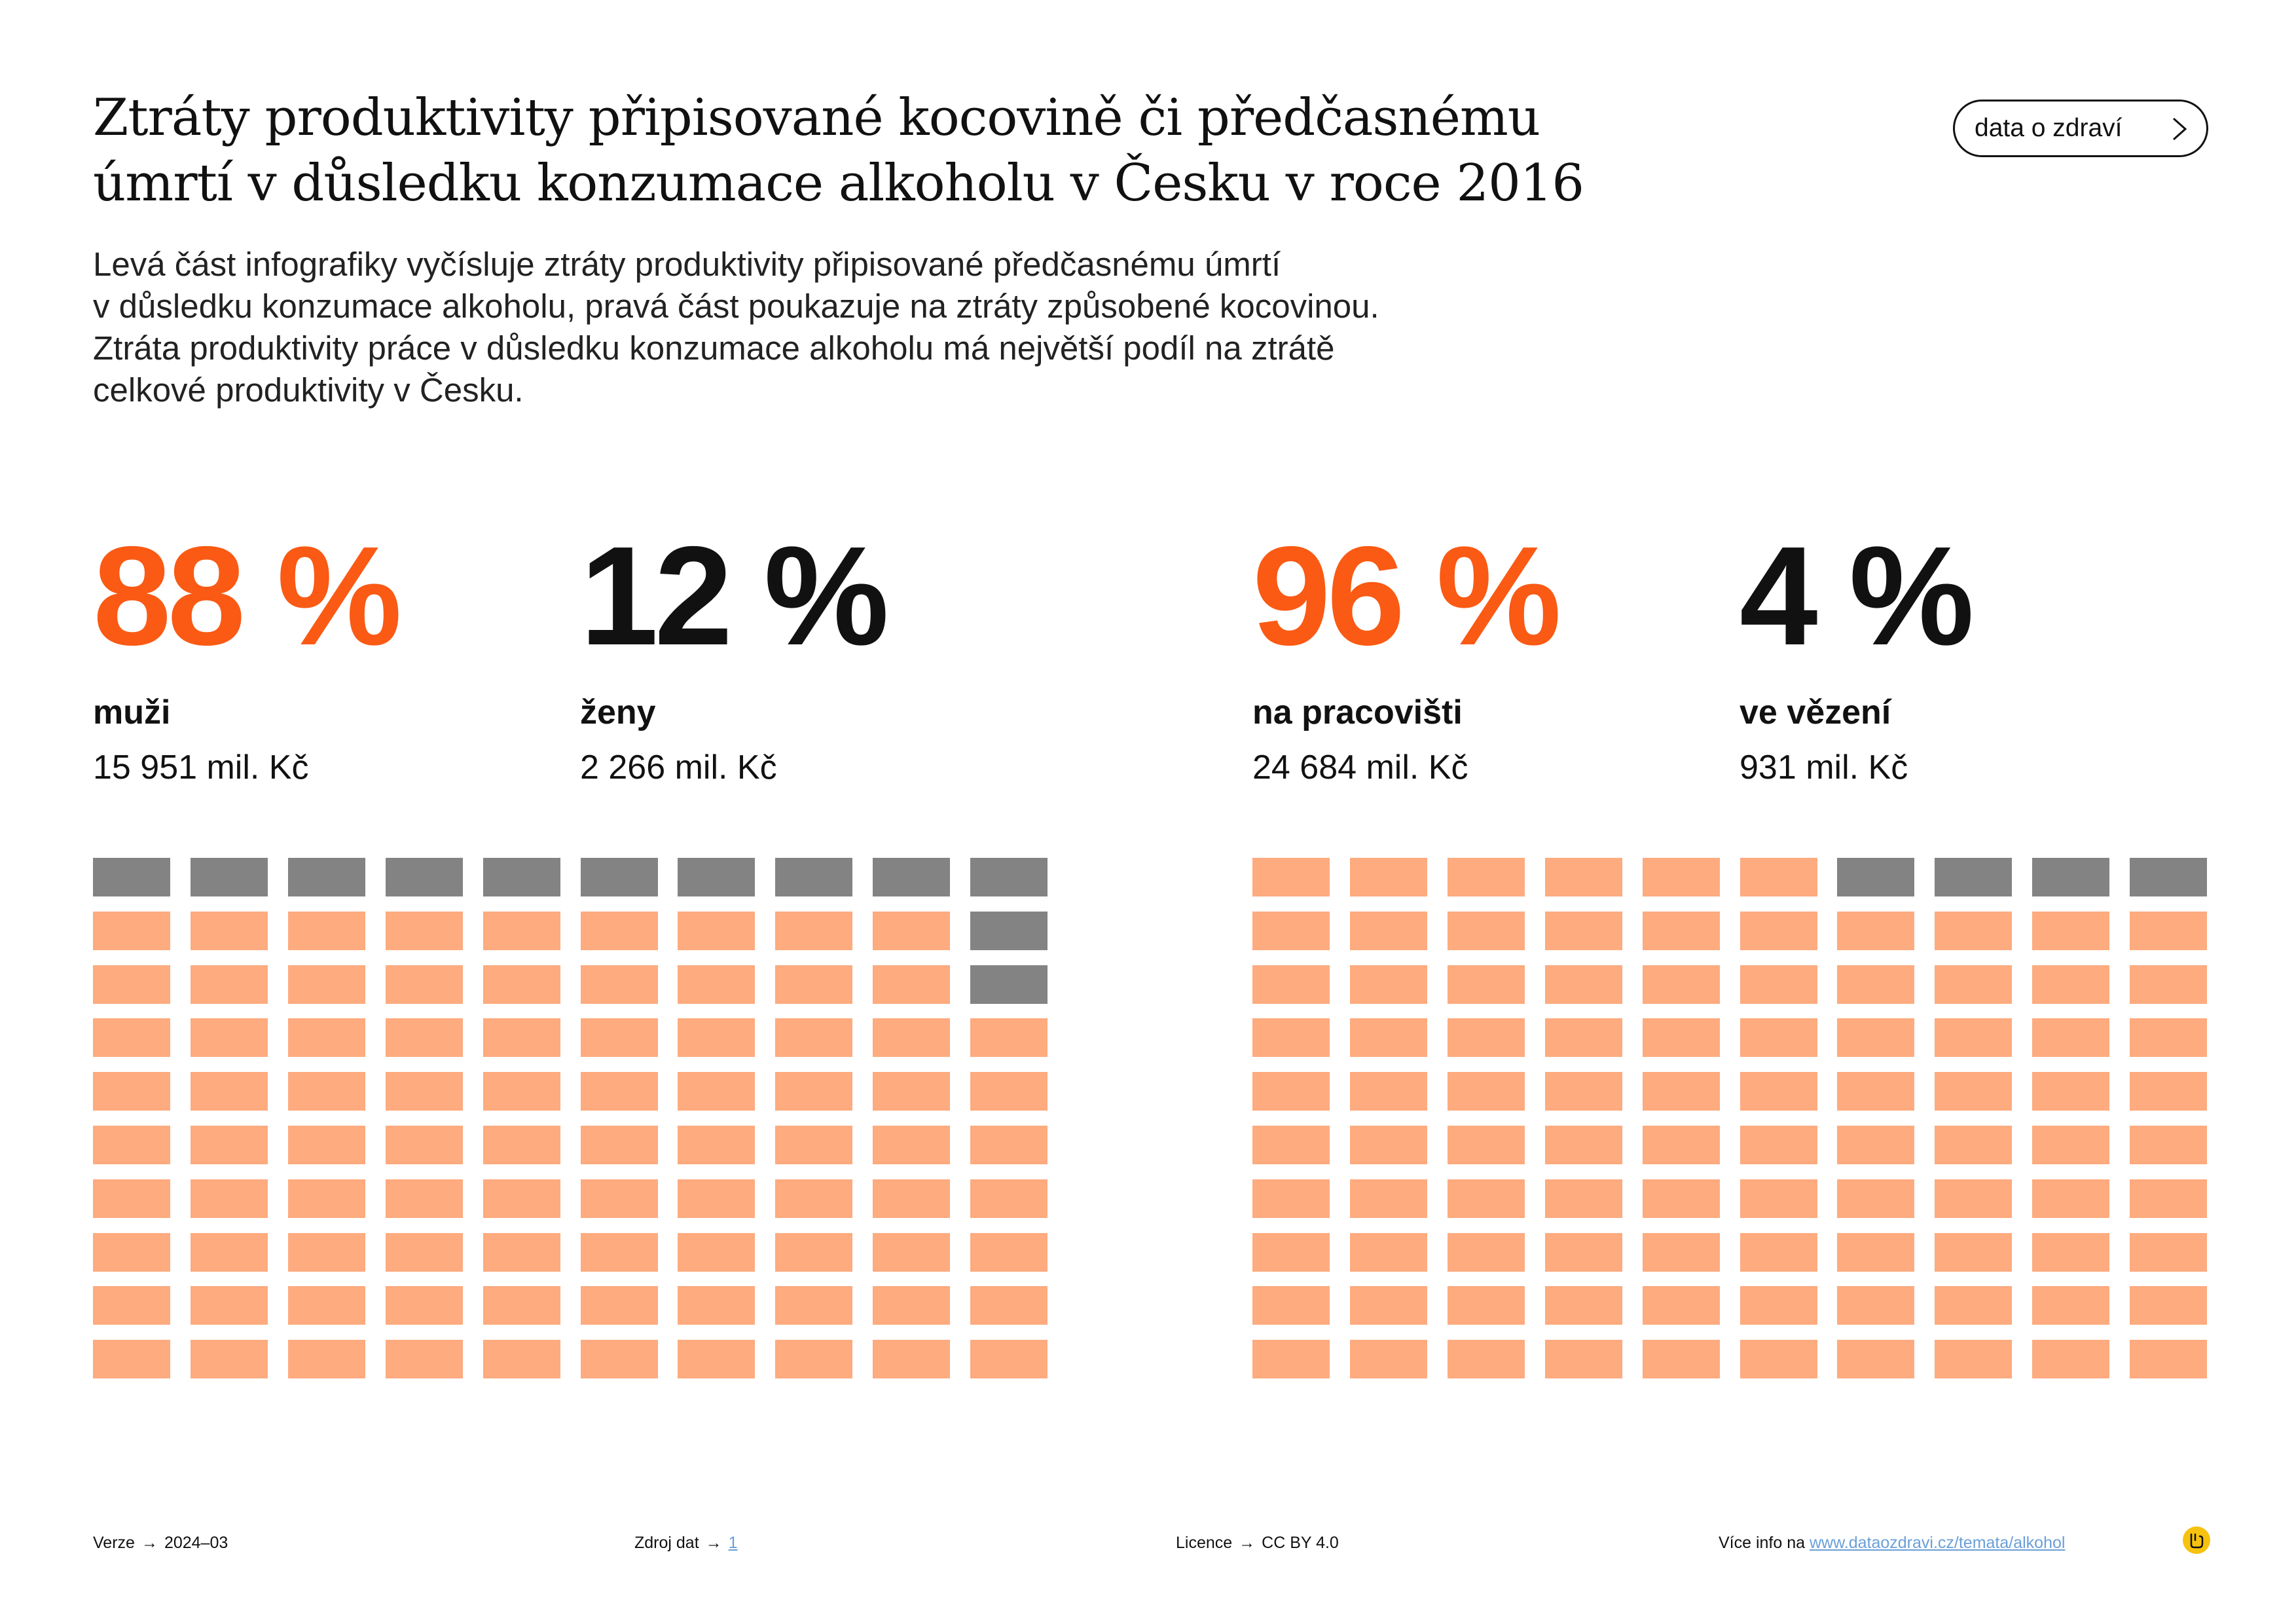  I want to click on data-o-zdravi-button: data o zdraví, so click(2080, 128).